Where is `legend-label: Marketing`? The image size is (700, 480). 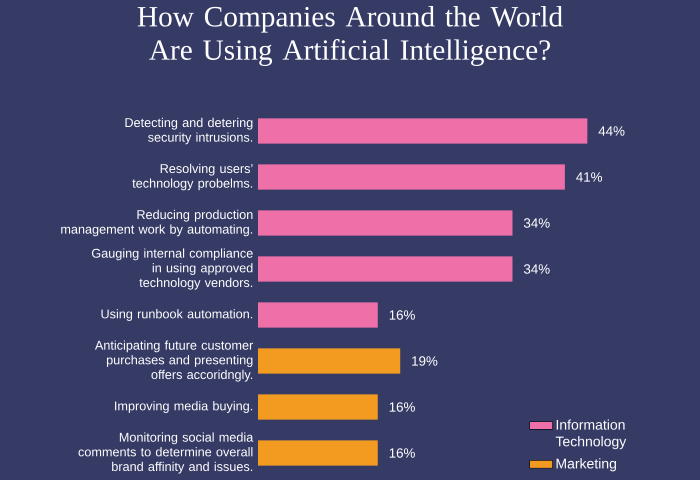
legend-label: Marketing is located at coordinates (586, 465).